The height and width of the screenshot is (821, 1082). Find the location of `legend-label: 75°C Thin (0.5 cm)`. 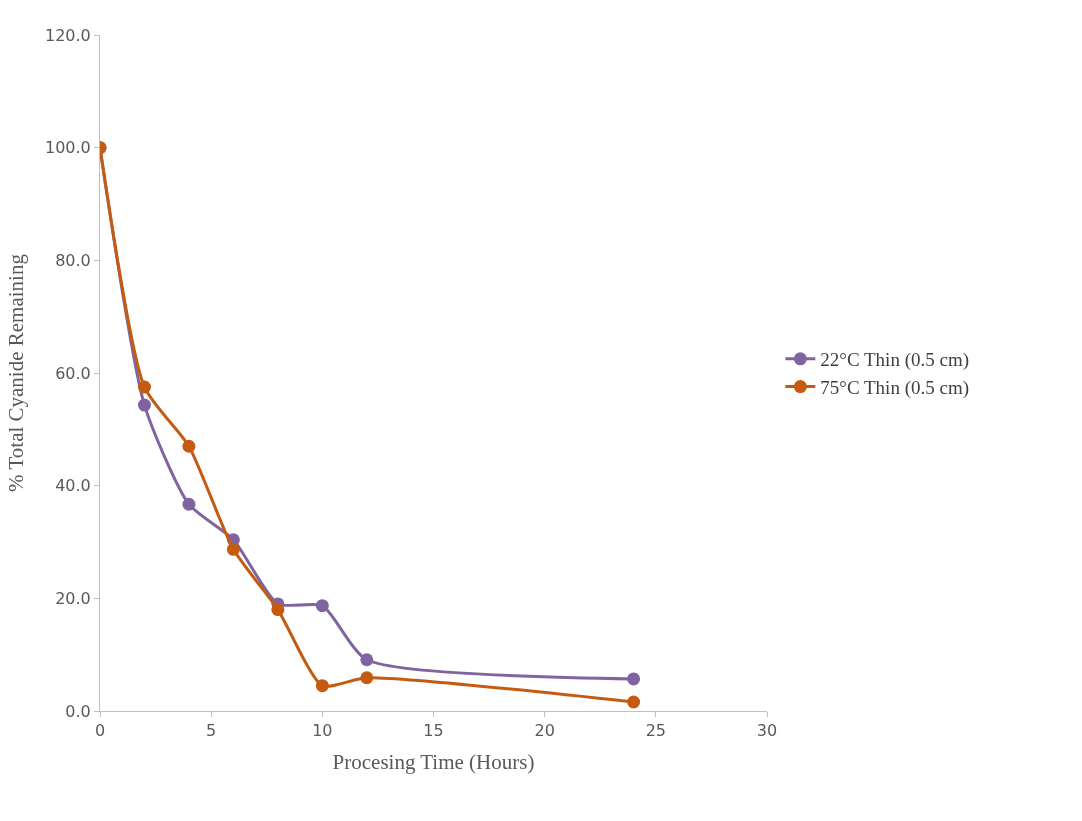

legend-label: 75°C Thin (0.5 cm) is located at coordinates (895, 387).